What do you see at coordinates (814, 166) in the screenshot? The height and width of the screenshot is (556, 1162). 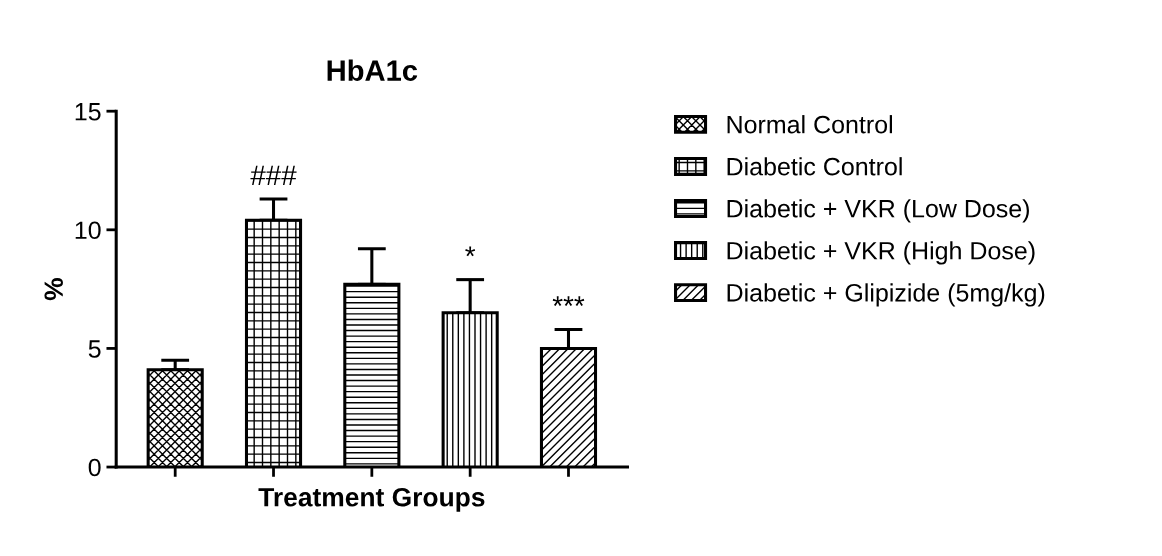 I see `legend-label: Diabetic Control` at bounding box center [814, 166].